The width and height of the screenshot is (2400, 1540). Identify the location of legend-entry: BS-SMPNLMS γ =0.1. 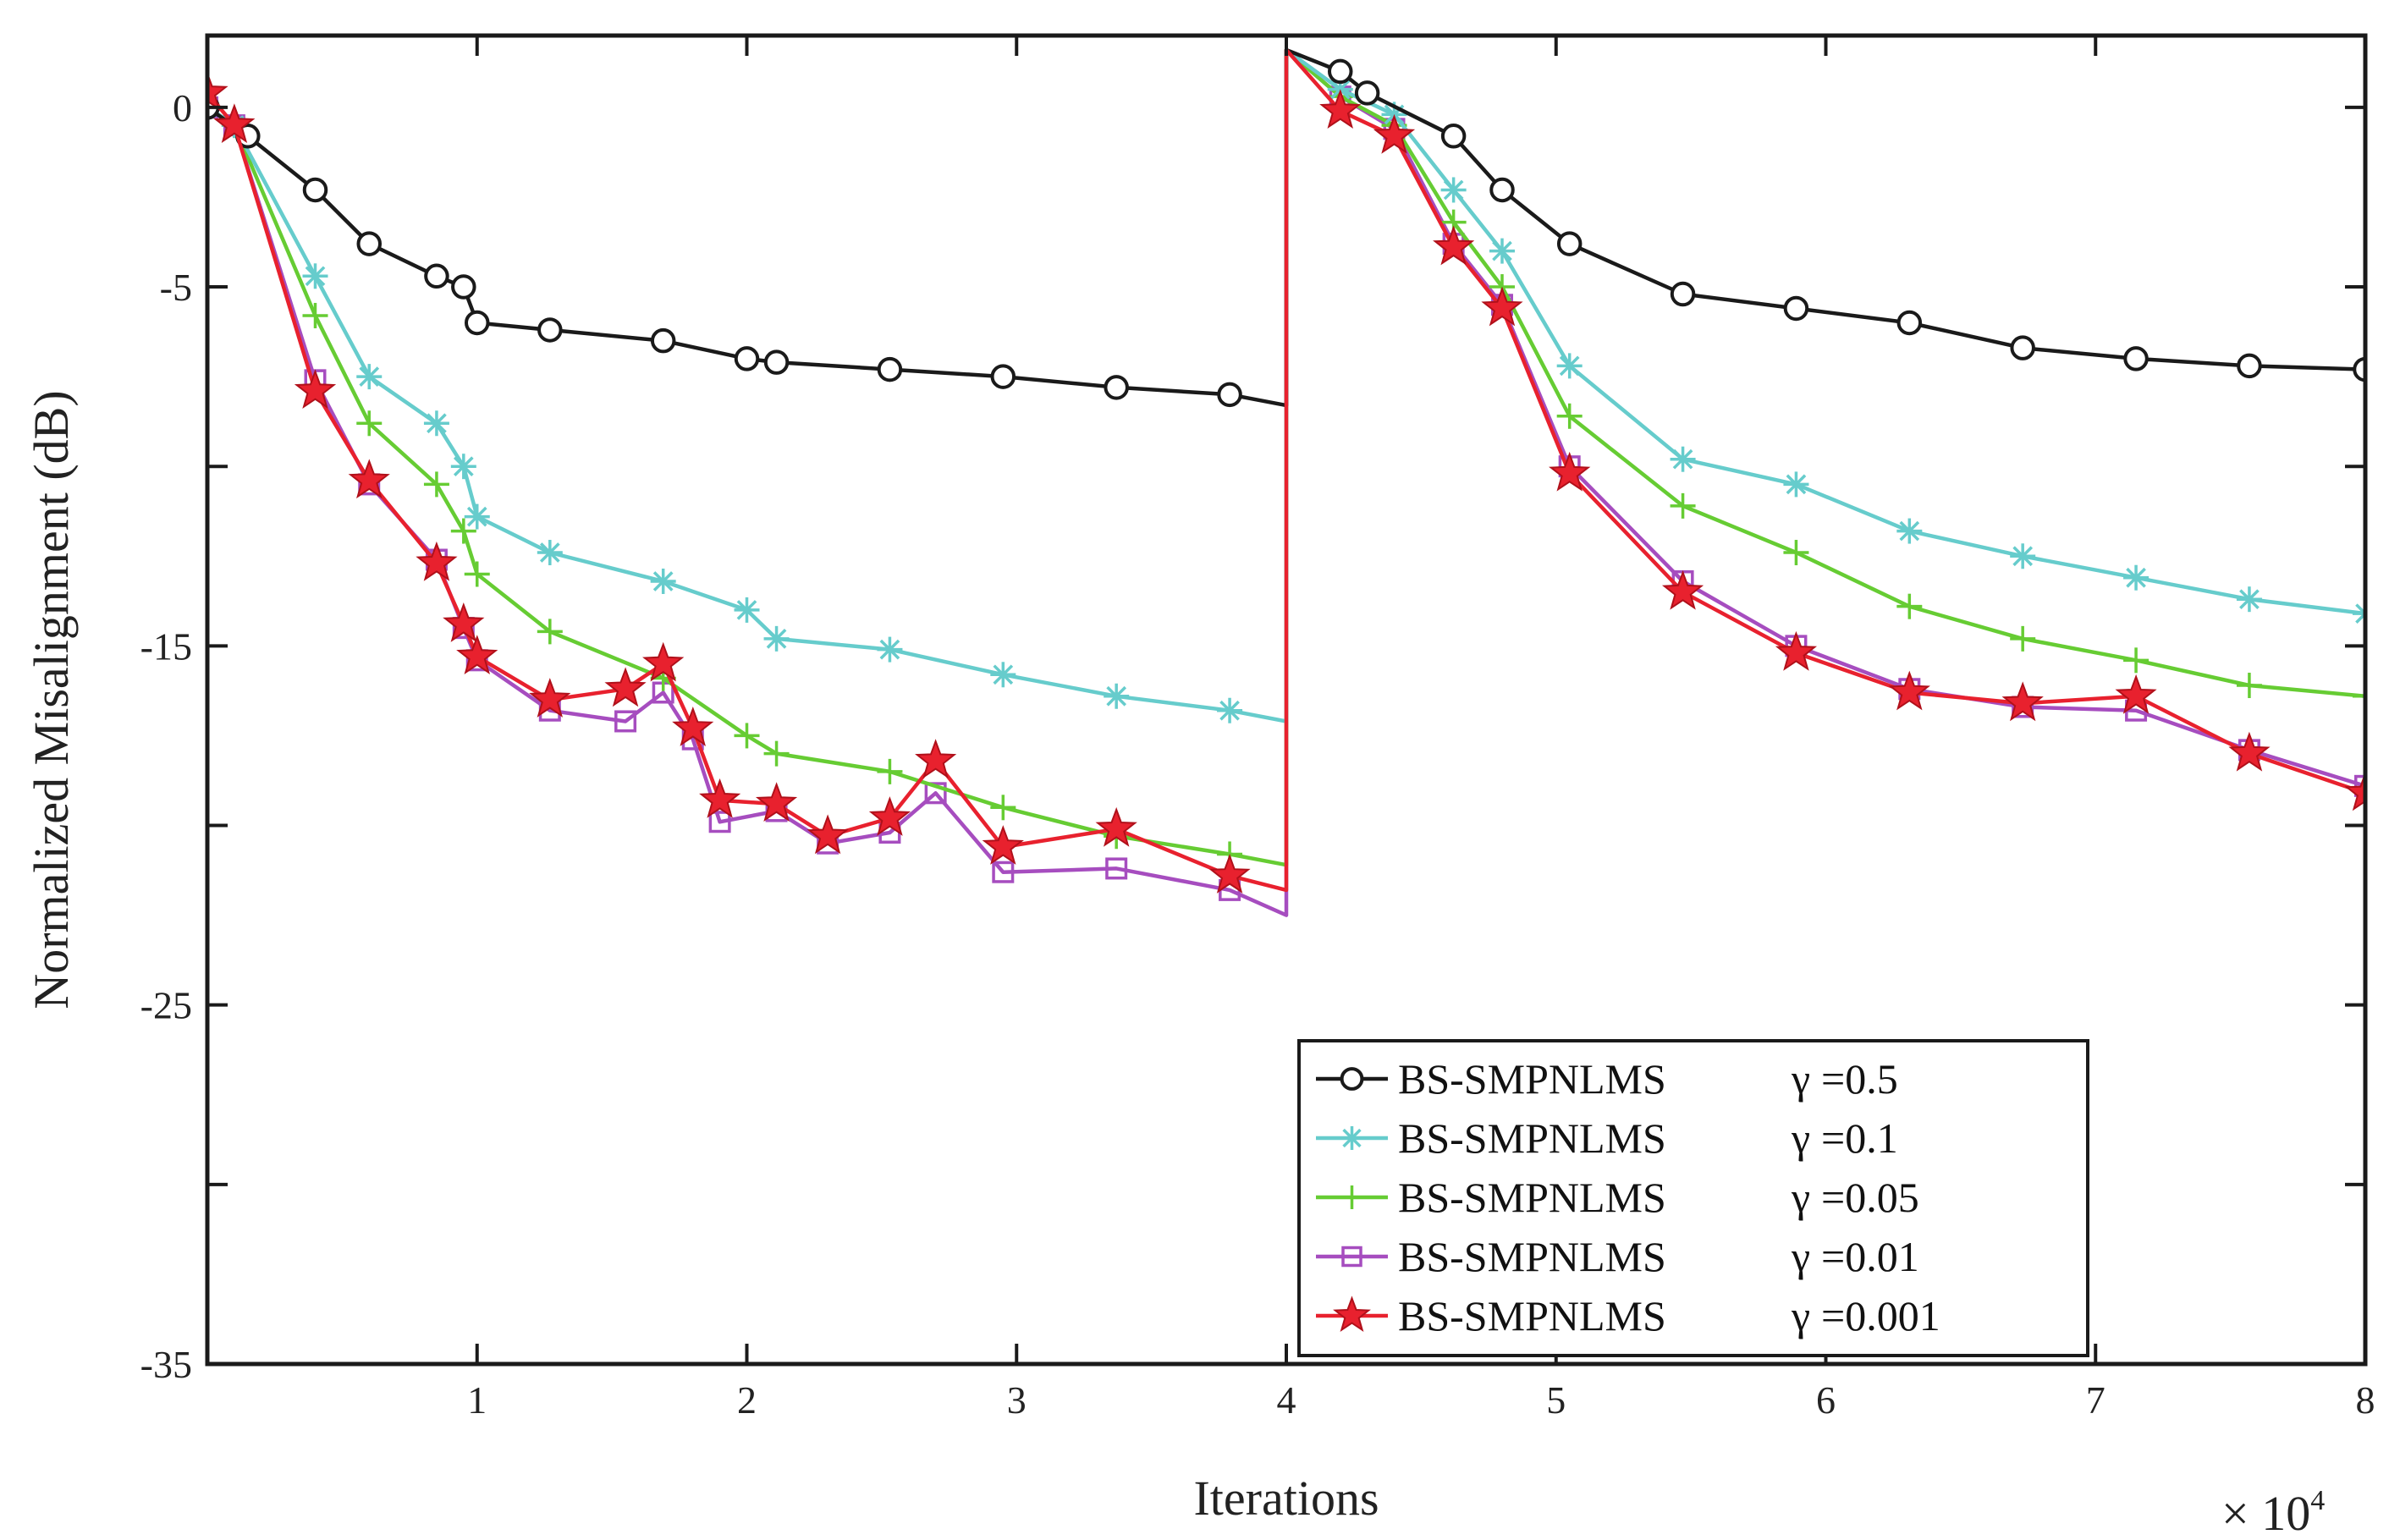
(1607, 1138).